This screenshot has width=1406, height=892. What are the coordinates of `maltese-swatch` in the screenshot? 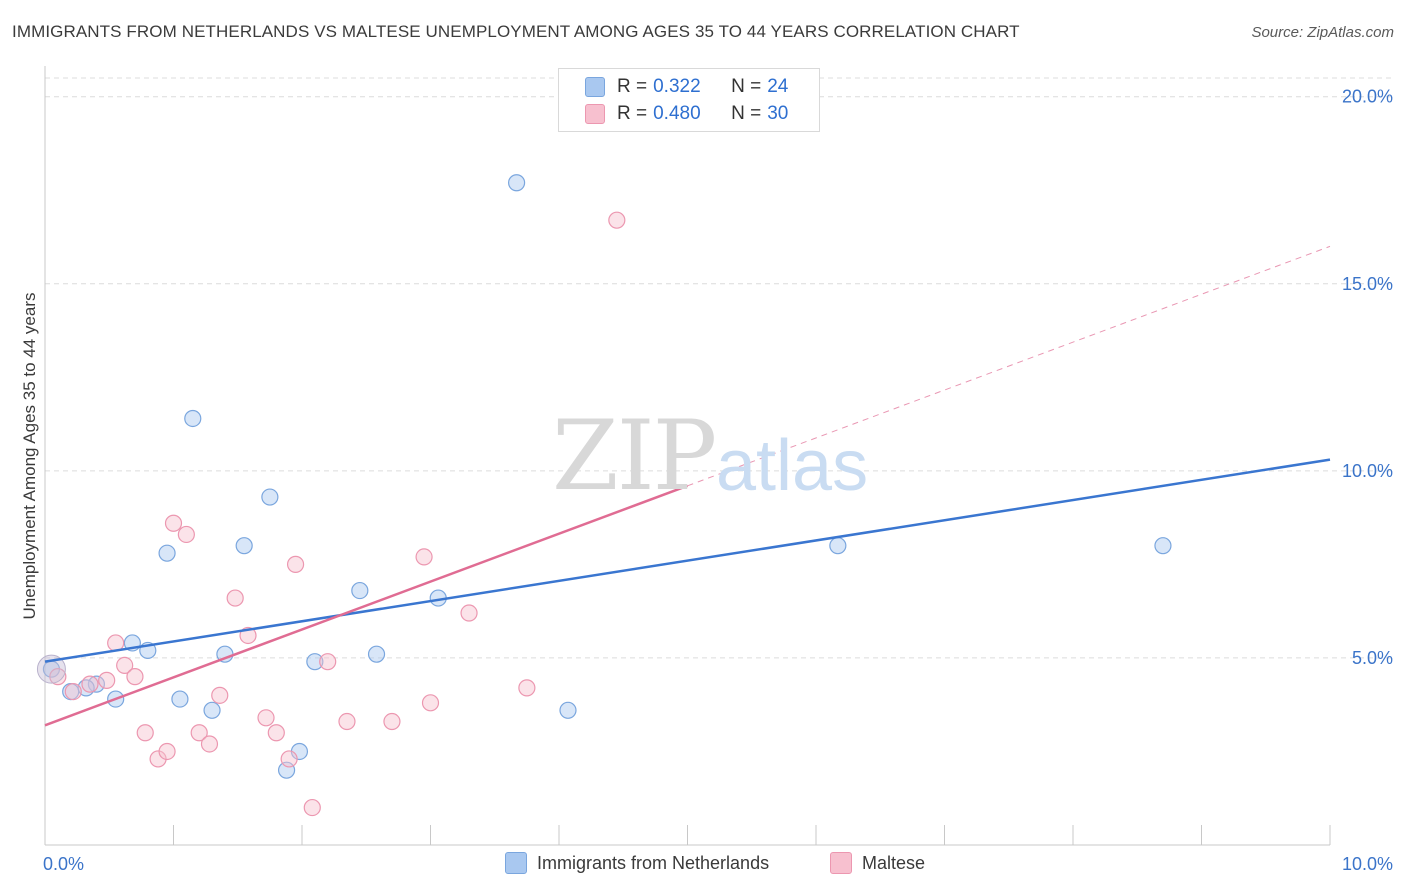 It's located at (595, 114).